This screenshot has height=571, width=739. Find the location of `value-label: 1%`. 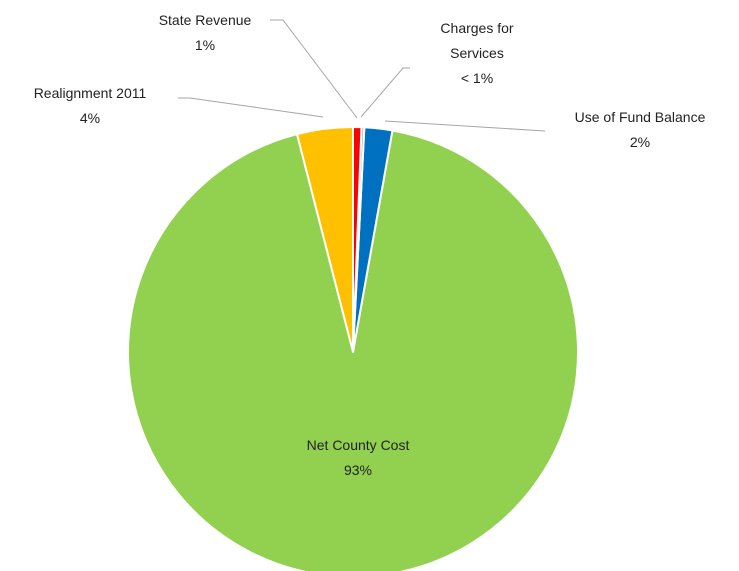

value-label: 1% is located at coordinates (205, 45).